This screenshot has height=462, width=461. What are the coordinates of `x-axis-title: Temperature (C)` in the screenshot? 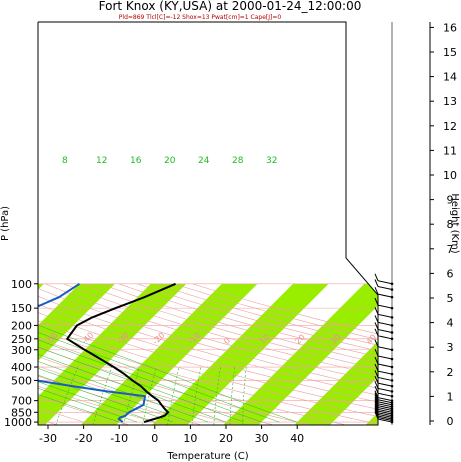 It's located at (207, 456).